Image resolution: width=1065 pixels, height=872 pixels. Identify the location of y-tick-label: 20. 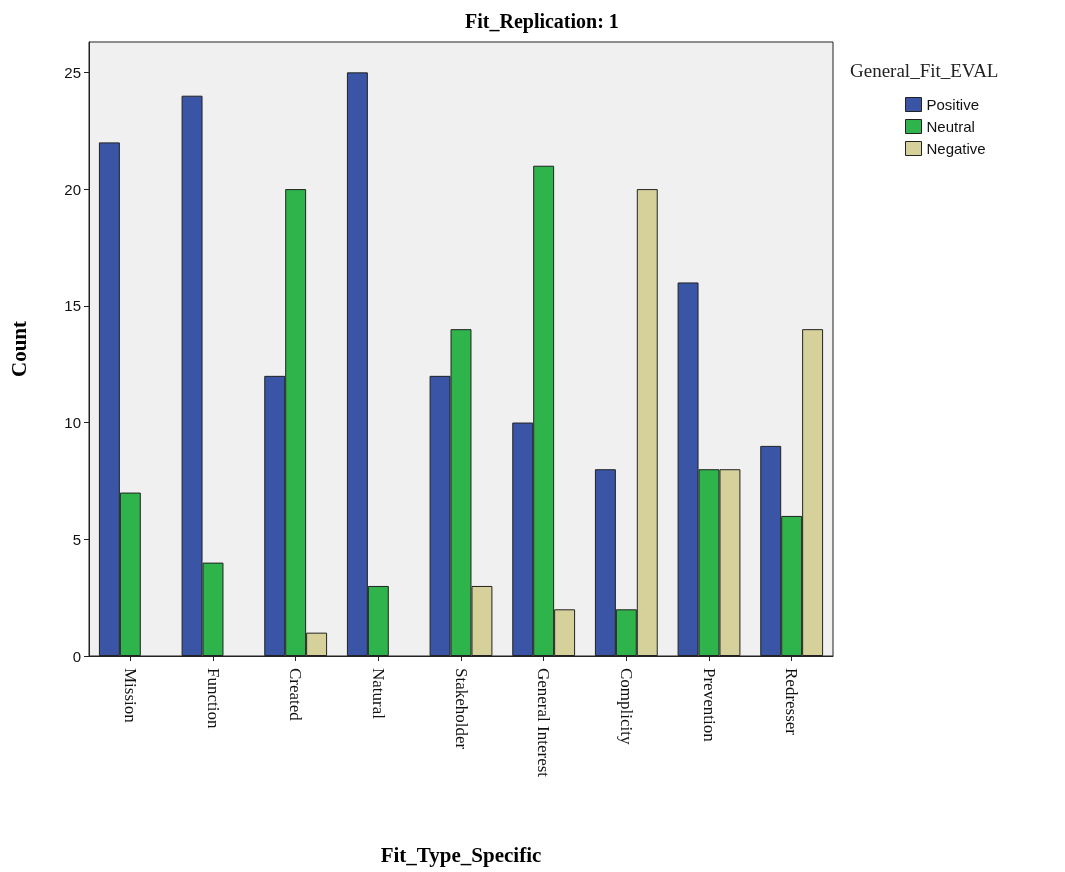
(72, 189).